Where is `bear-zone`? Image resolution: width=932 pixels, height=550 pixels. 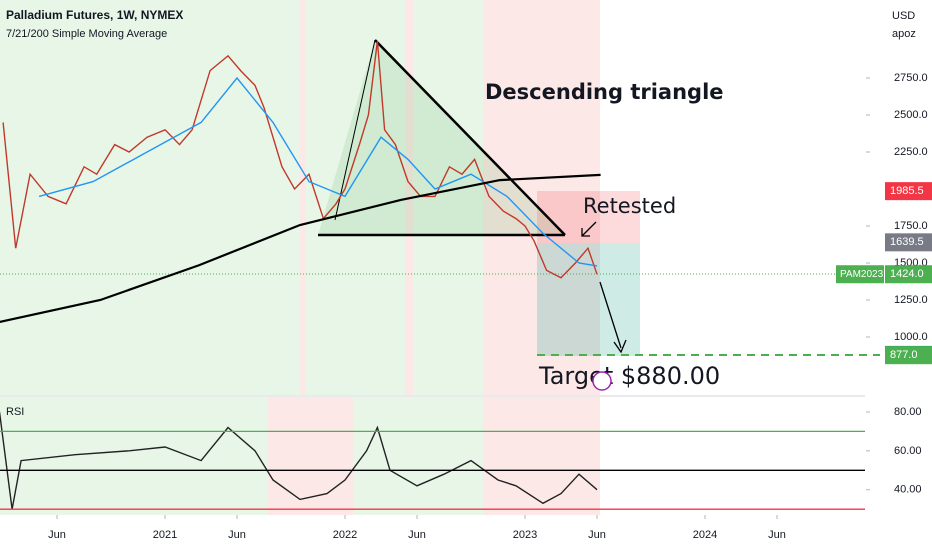 bear-zone is located at coordinates (541, 197).